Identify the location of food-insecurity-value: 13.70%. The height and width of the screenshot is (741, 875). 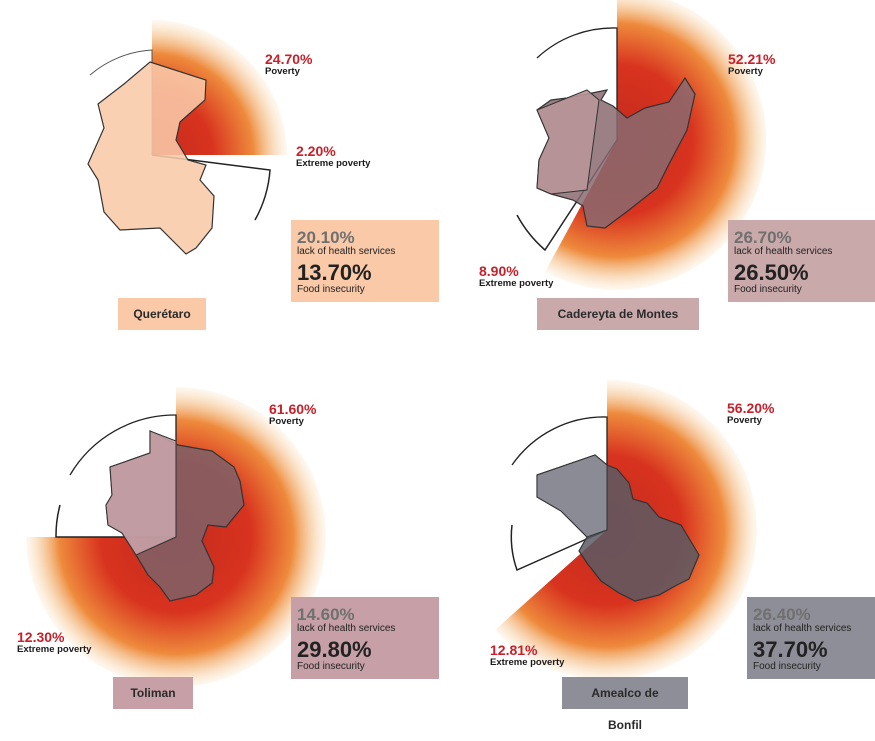
(334, 272).